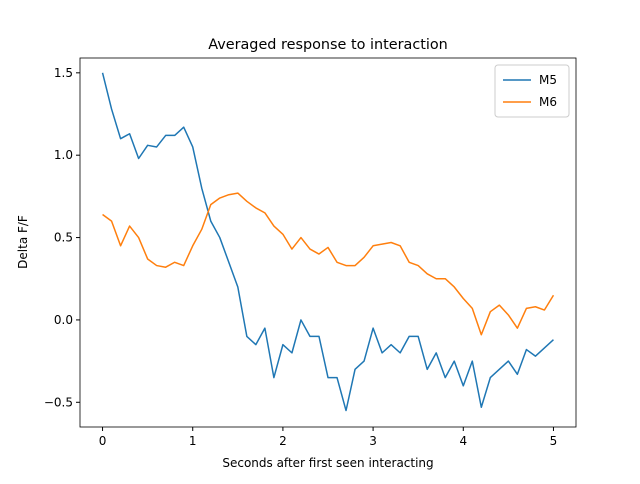 This screenshot has height=484, width=640. What do you see at coordinates (63, 320) in the screenshot?
I see `y-tick-label: 0.0` at bounding box center [63, 320].